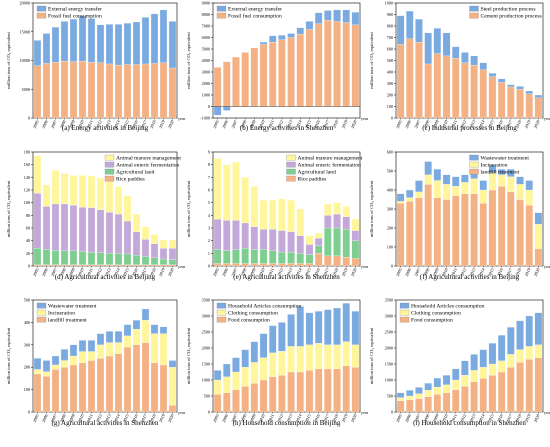 The height and width of the screenshot is (447, 550). What do you see at coordinates (171, 418) in the screenshot?
I see `x-tick-label: 2020` at bounding box center [171, 418].